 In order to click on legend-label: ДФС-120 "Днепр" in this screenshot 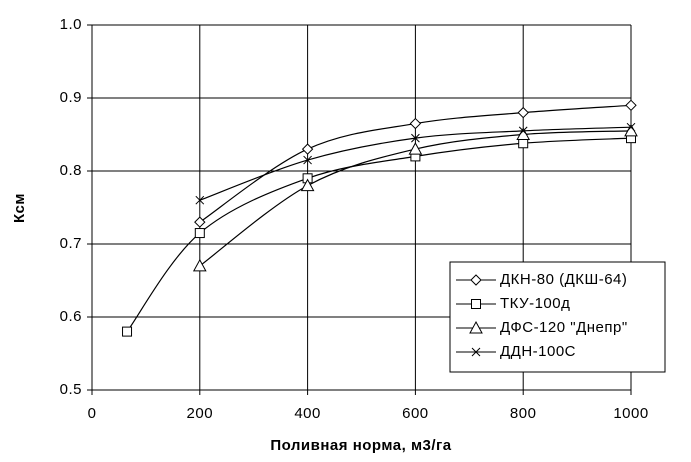, I will do `click(564, 327)`.